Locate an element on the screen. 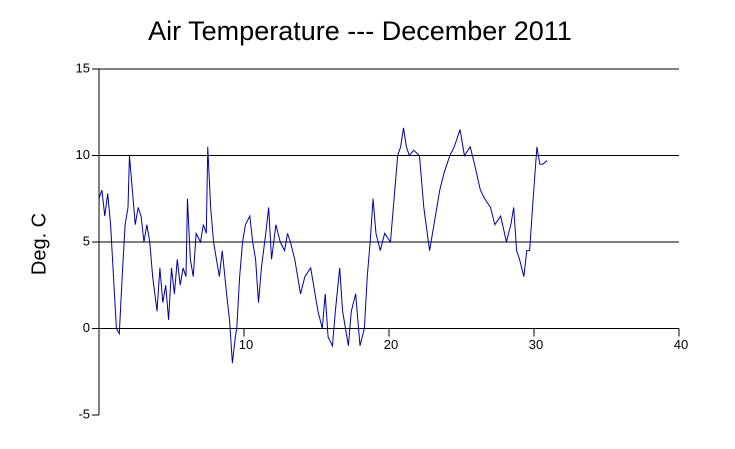  y-tick-label: -5 is located at coordinates (84, 413).